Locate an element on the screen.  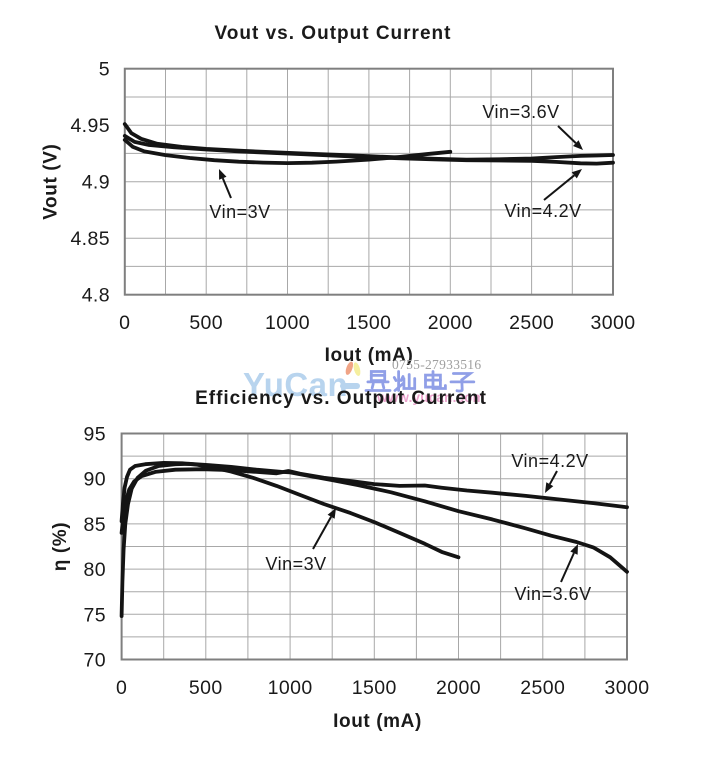
svg-text: www.yucan.com is located at coordinates (430, 397).